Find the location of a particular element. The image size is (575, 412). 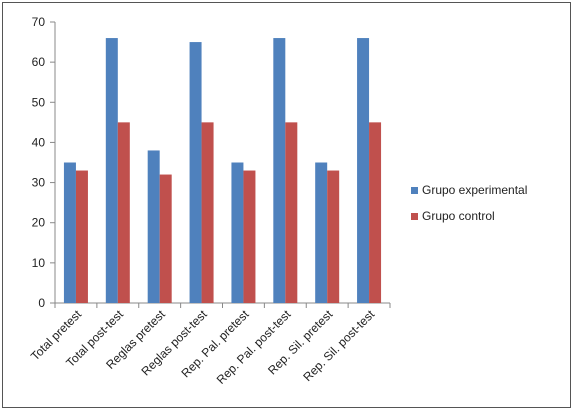

y-tick-label: 30 is located at coordinates (39, 183).